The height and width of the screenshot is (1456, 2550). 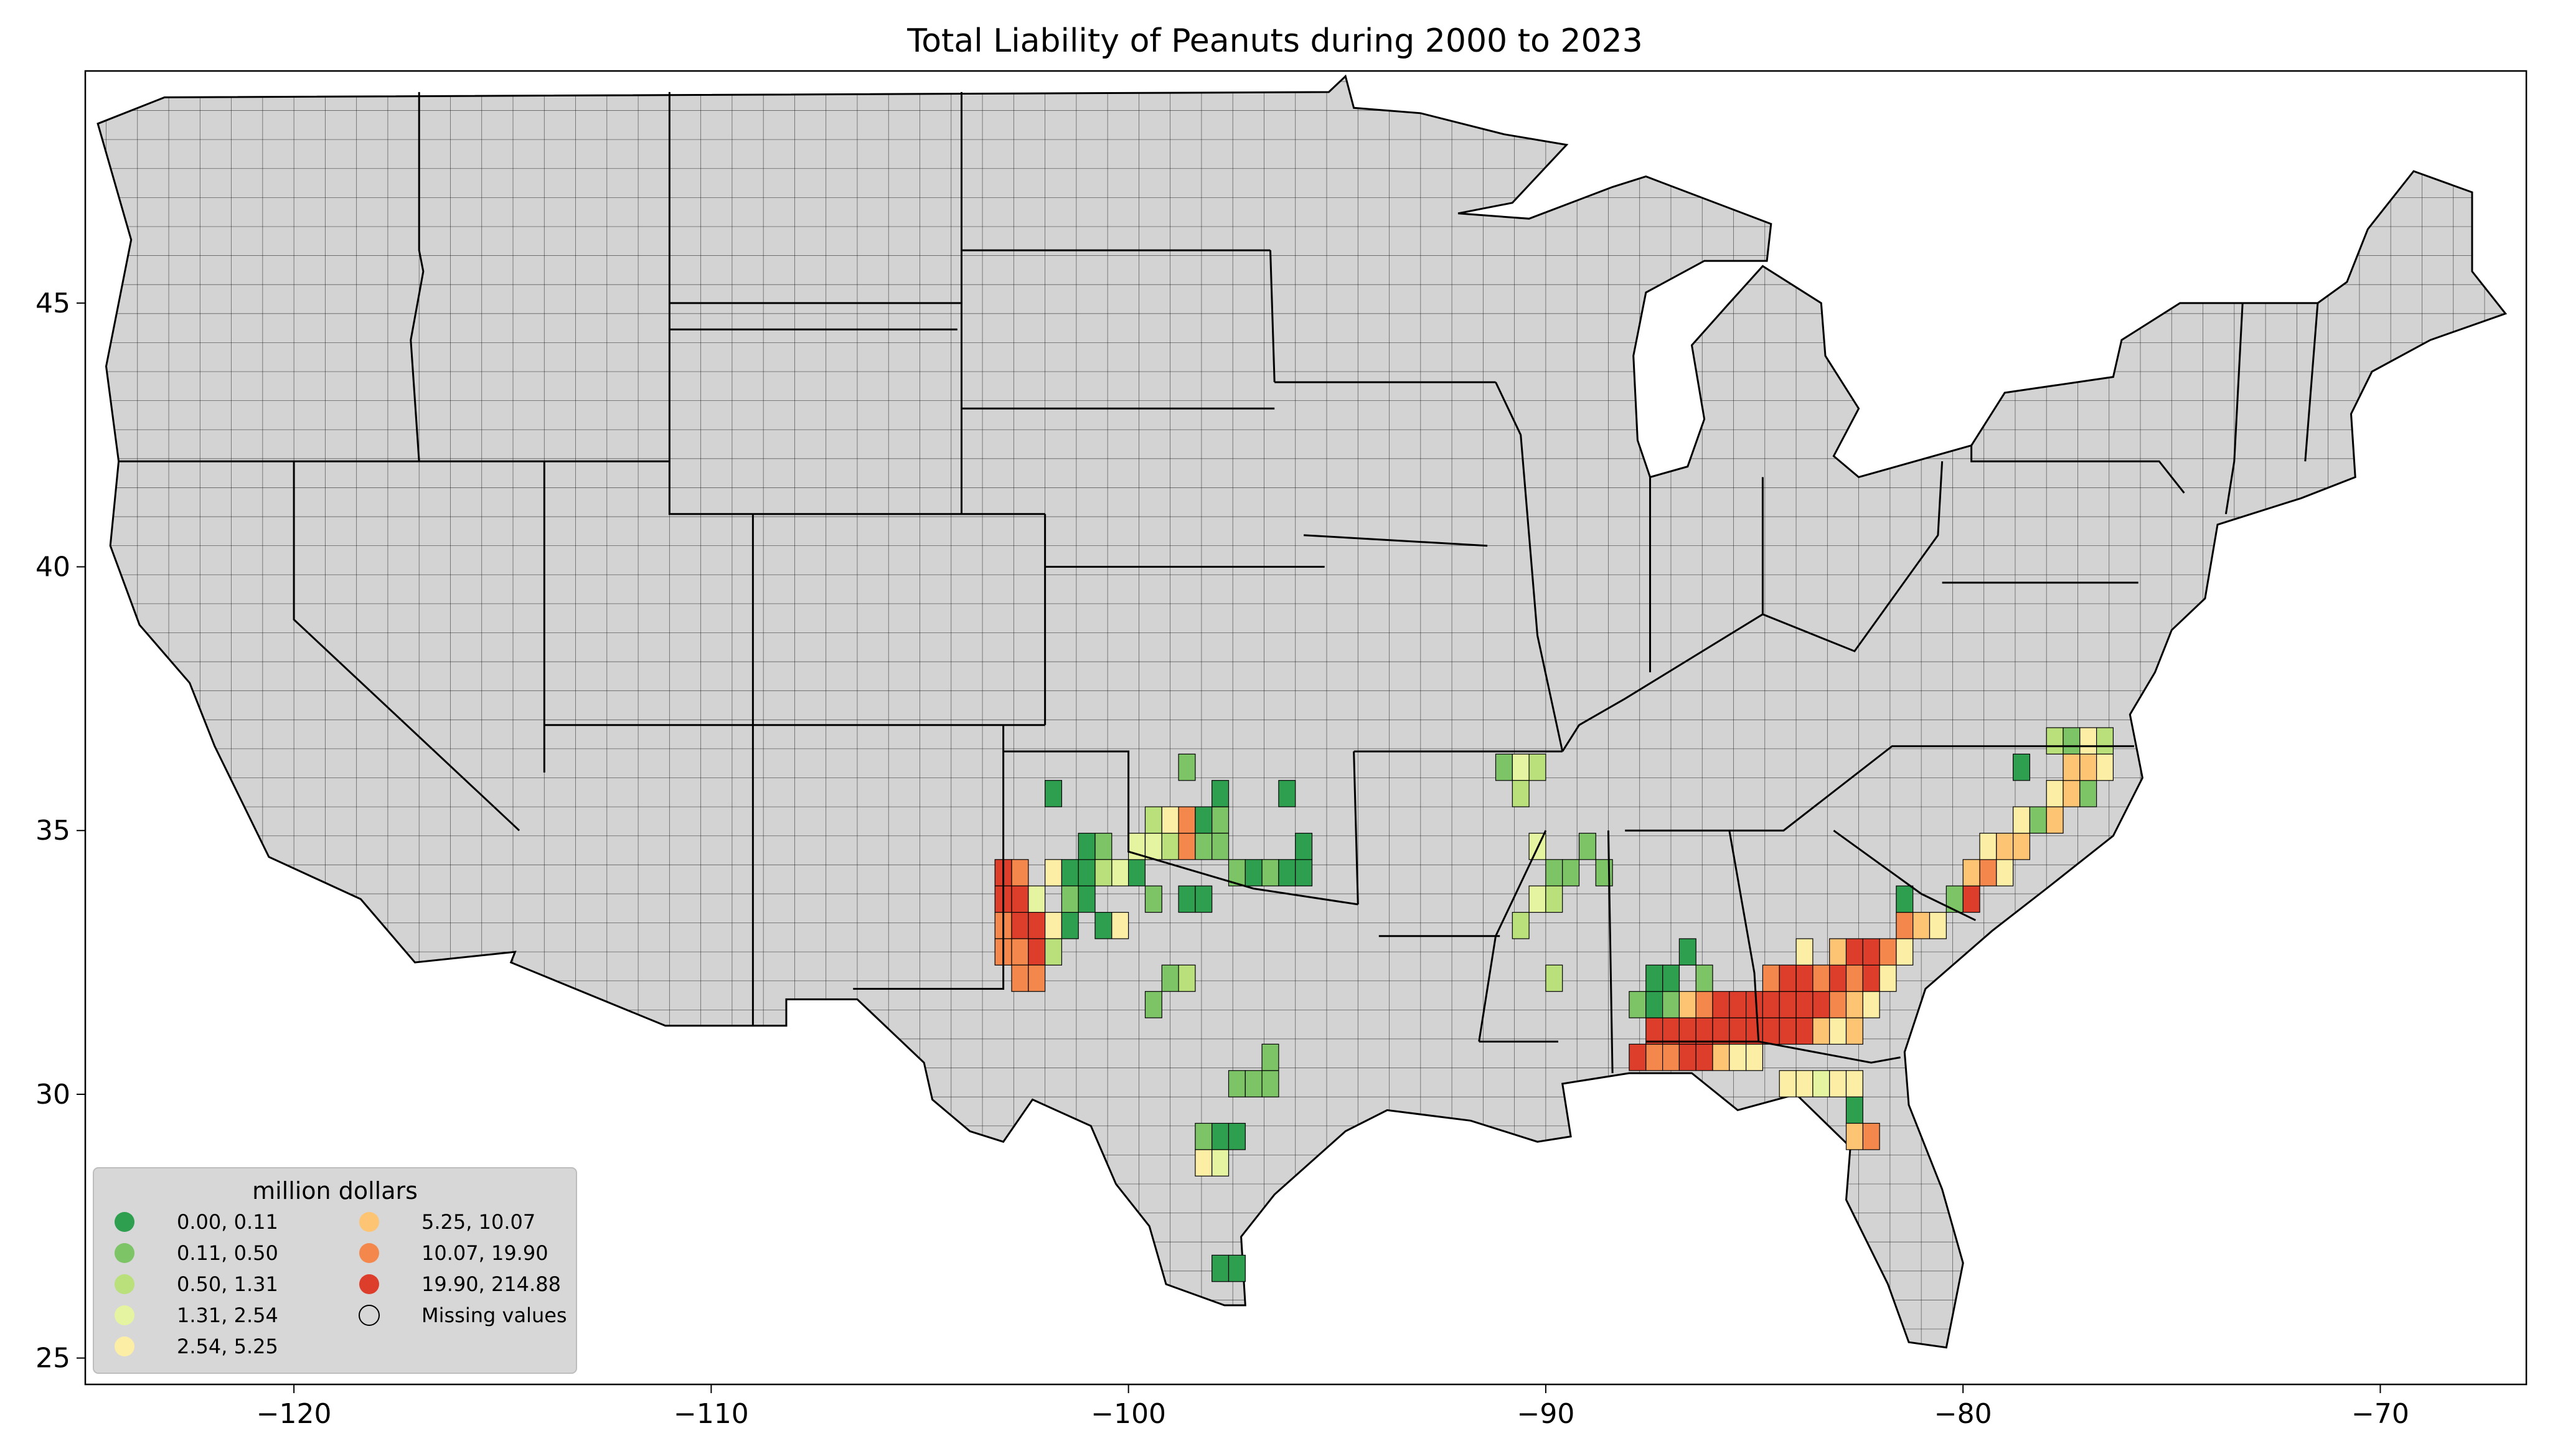 I want to click on y-tick-label: 40, so click(x=52, y=567).